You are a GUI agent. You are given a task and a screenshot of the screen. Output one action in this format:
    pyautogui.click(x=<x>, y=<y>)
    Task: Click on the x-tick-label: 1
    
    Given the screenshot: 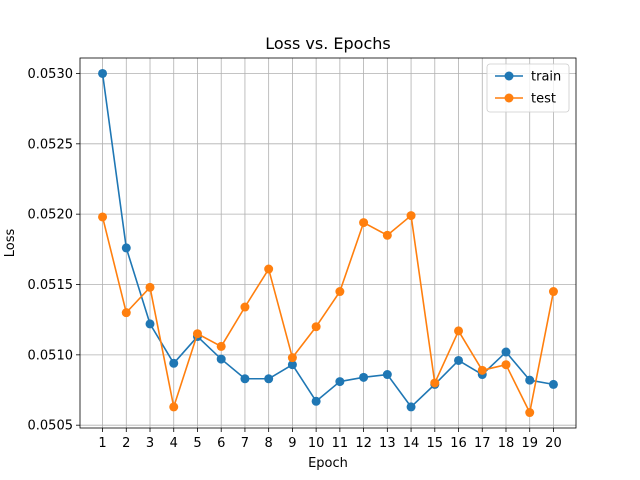 What is the action you would take?
    pyautogui.click(x=102, y=443)
    